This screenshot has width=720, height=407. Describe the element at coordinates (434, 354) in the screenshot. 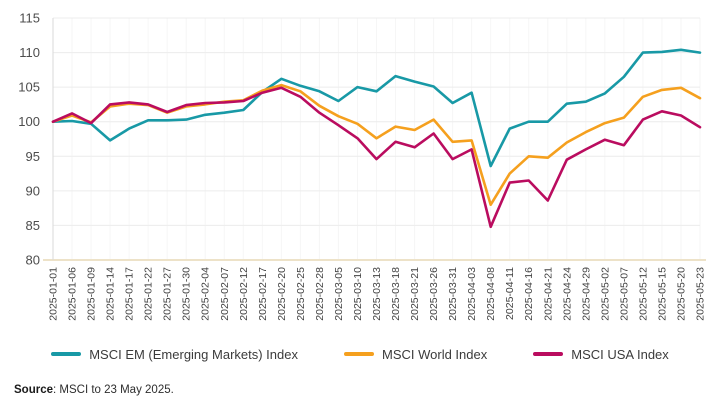

I see `legend-label: MSCI World Index` at that location.